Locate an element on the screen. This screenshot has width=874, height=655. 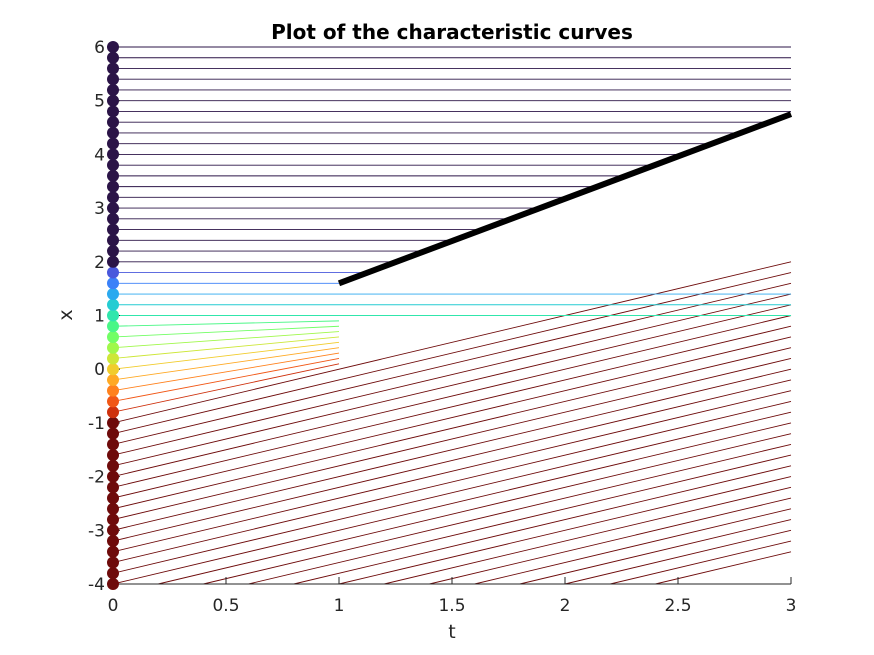
y-axis-label: x is located at coordinates (66, 314).